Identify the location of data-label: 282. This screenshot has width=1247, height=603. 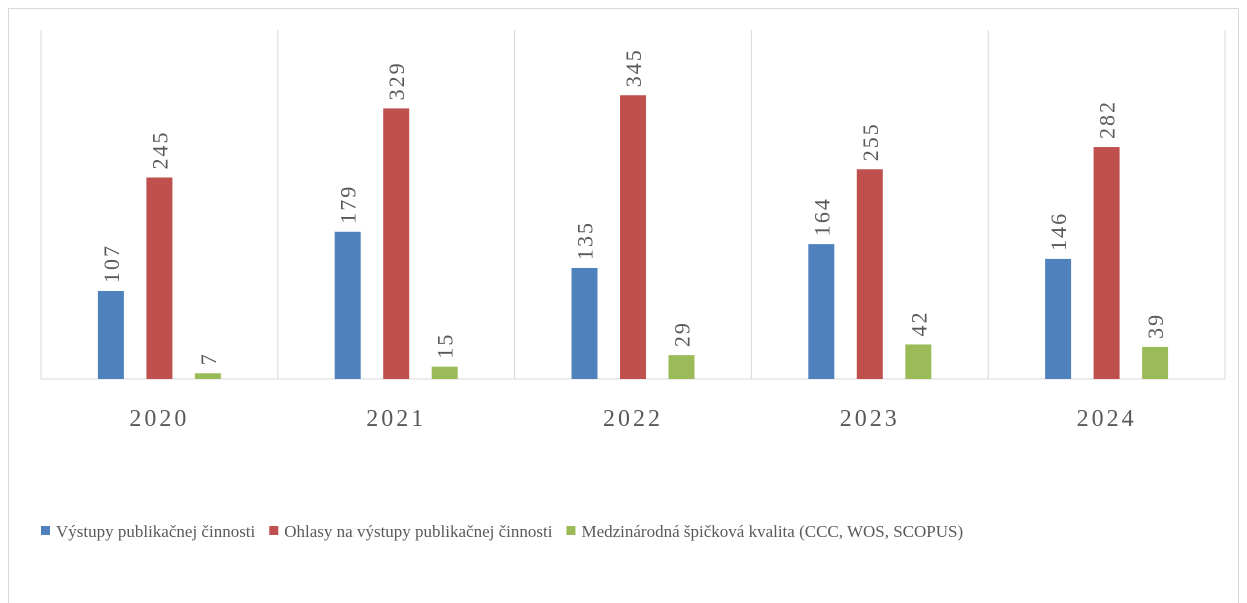
(1107, 119).